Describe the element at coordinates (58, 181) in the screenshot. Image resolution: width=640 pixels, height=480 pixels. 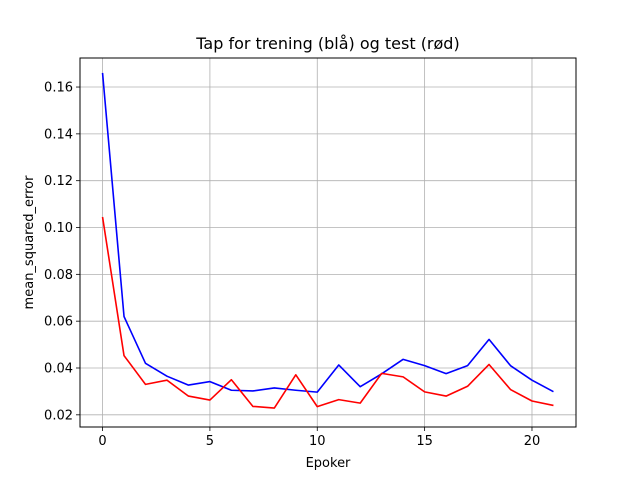
I see `y-tick-label: 0.12` at that location.